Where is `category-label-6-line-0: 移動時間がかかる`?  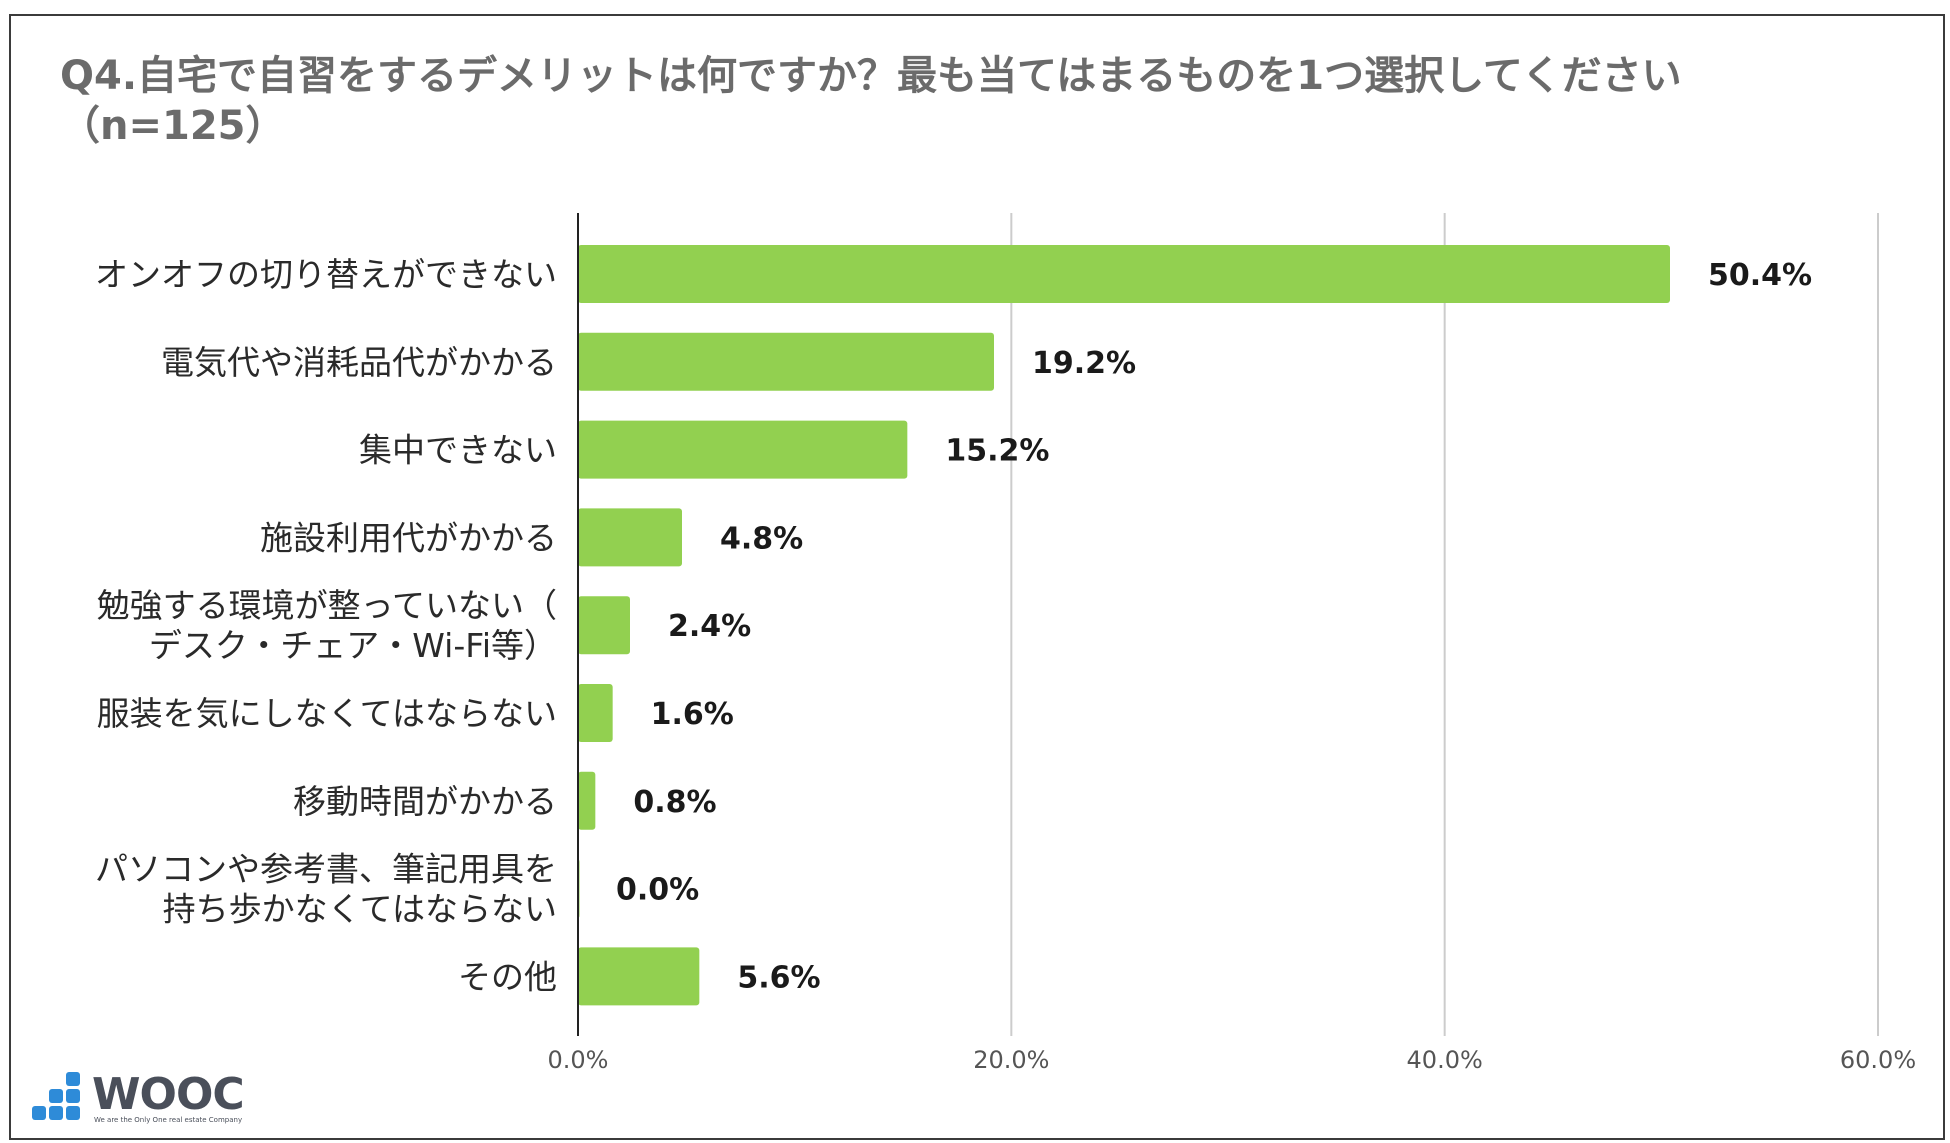 category-label-6-line-0: 移動時間がかかる is located at coordinates (425, 801).